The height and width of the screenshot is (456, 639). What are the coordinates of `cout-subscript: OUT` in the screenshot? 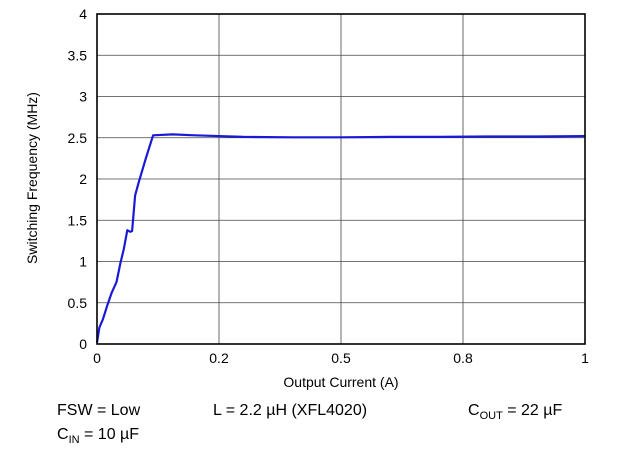 It's located at (491, 416).